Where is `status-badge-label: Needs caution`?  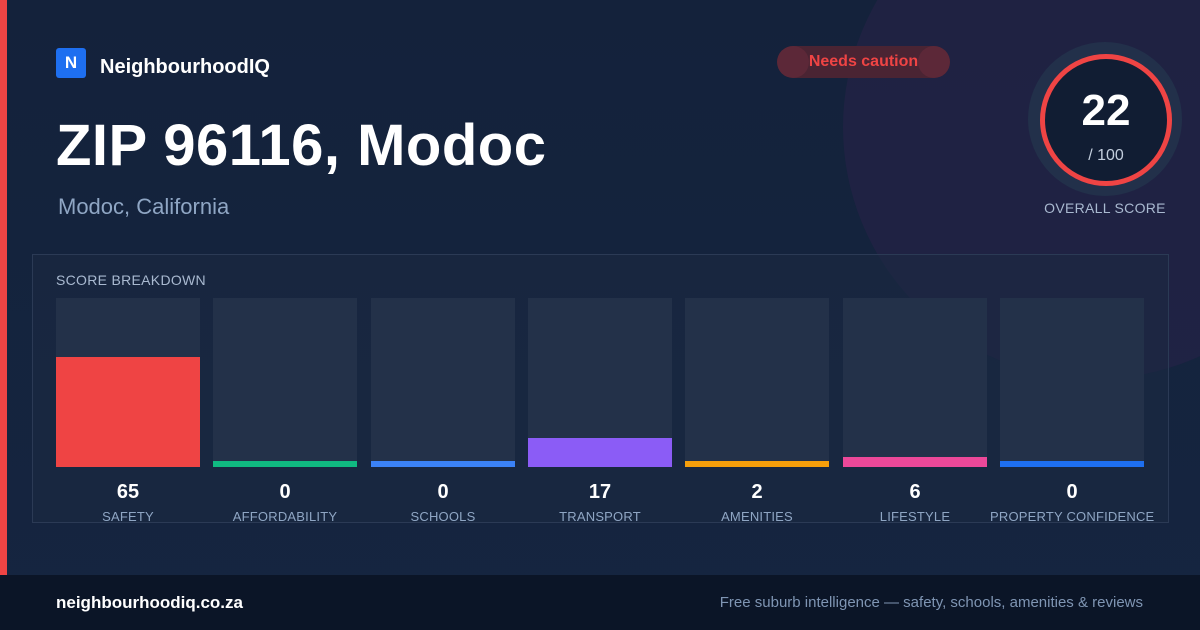
status-badge-label: Needs caution is located at coordinates (863, 61).